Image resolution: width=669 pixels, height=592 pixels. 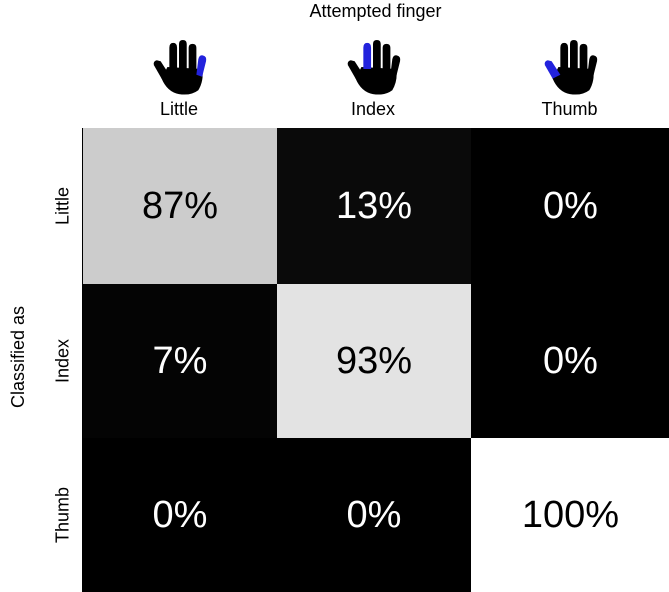 What do you see at coordinates (570, 515) in the screenshot?
I see `cell-thumb-thumb: 100%` at bounding box center [570, 515].